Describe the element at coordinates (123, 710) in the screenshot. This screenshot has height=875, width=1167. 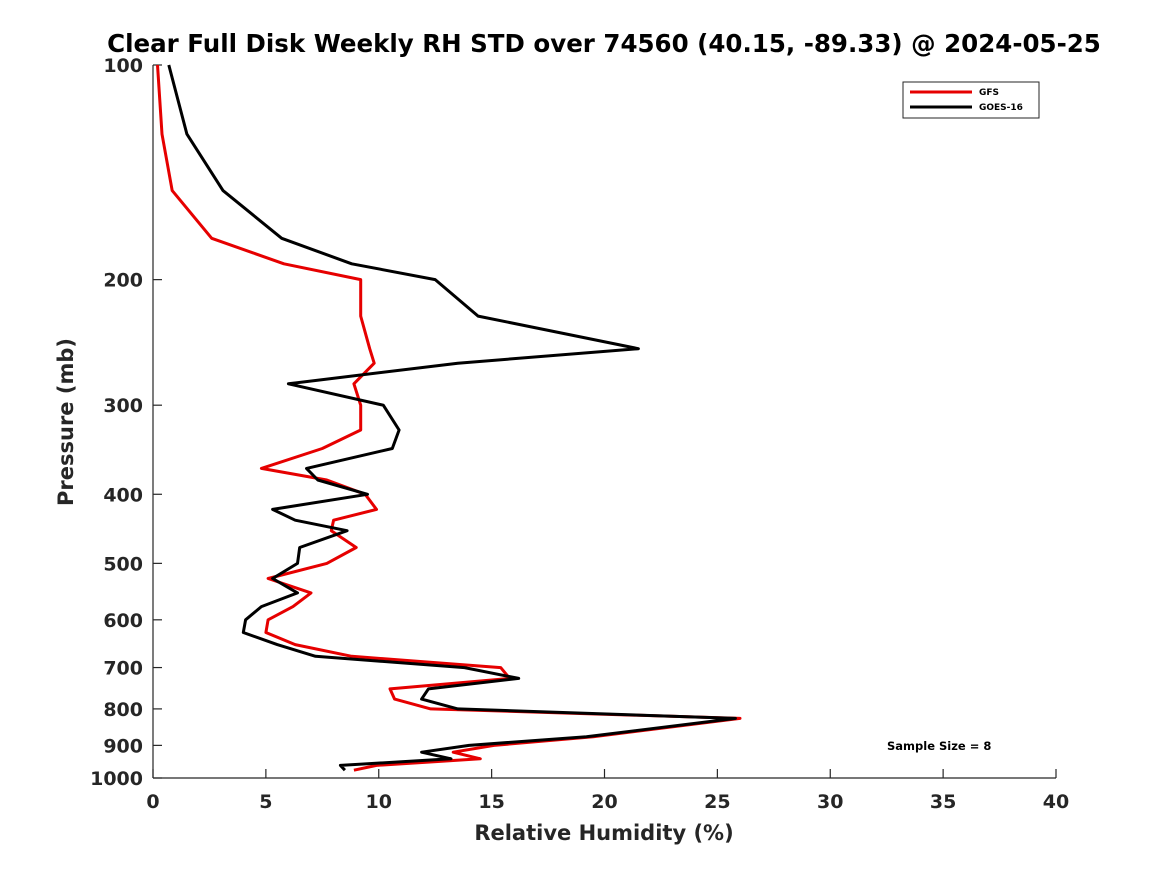
I see `y-tick-label: 800` at that location.